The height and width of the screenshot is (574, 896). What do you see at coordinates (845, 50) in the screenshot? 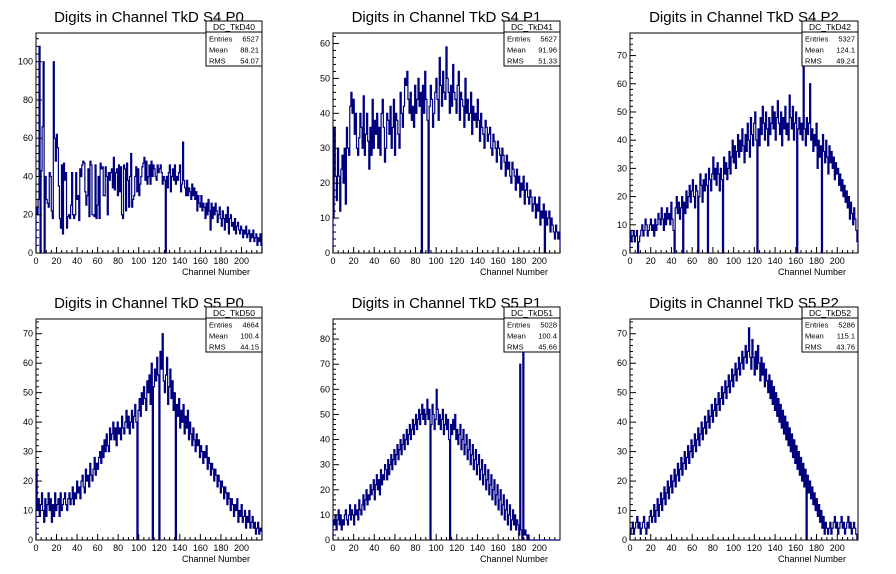
I see `stats-row-value: 124.1` at bounding box center [845, 50].